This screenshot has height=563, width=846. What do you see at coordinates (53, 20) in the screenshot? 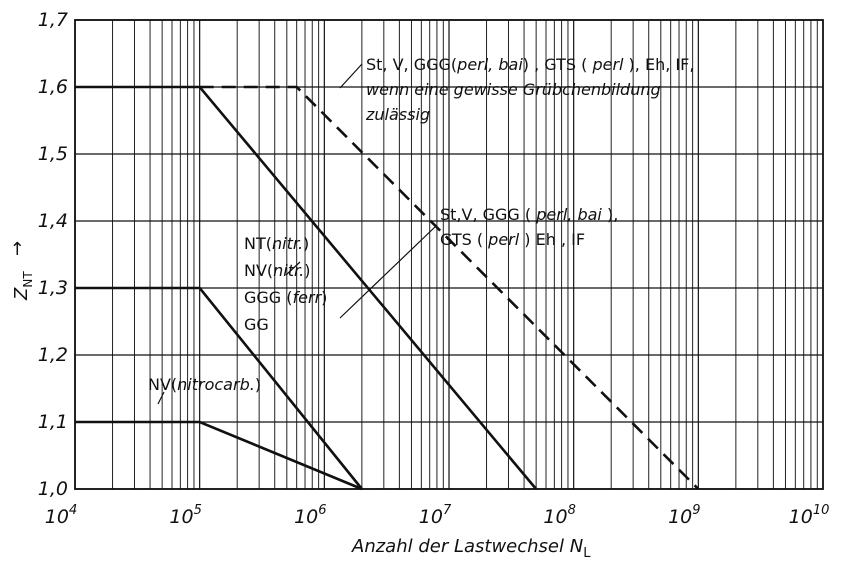
I see `y-tick-label: 1,7` at bounding box center [53, 20].